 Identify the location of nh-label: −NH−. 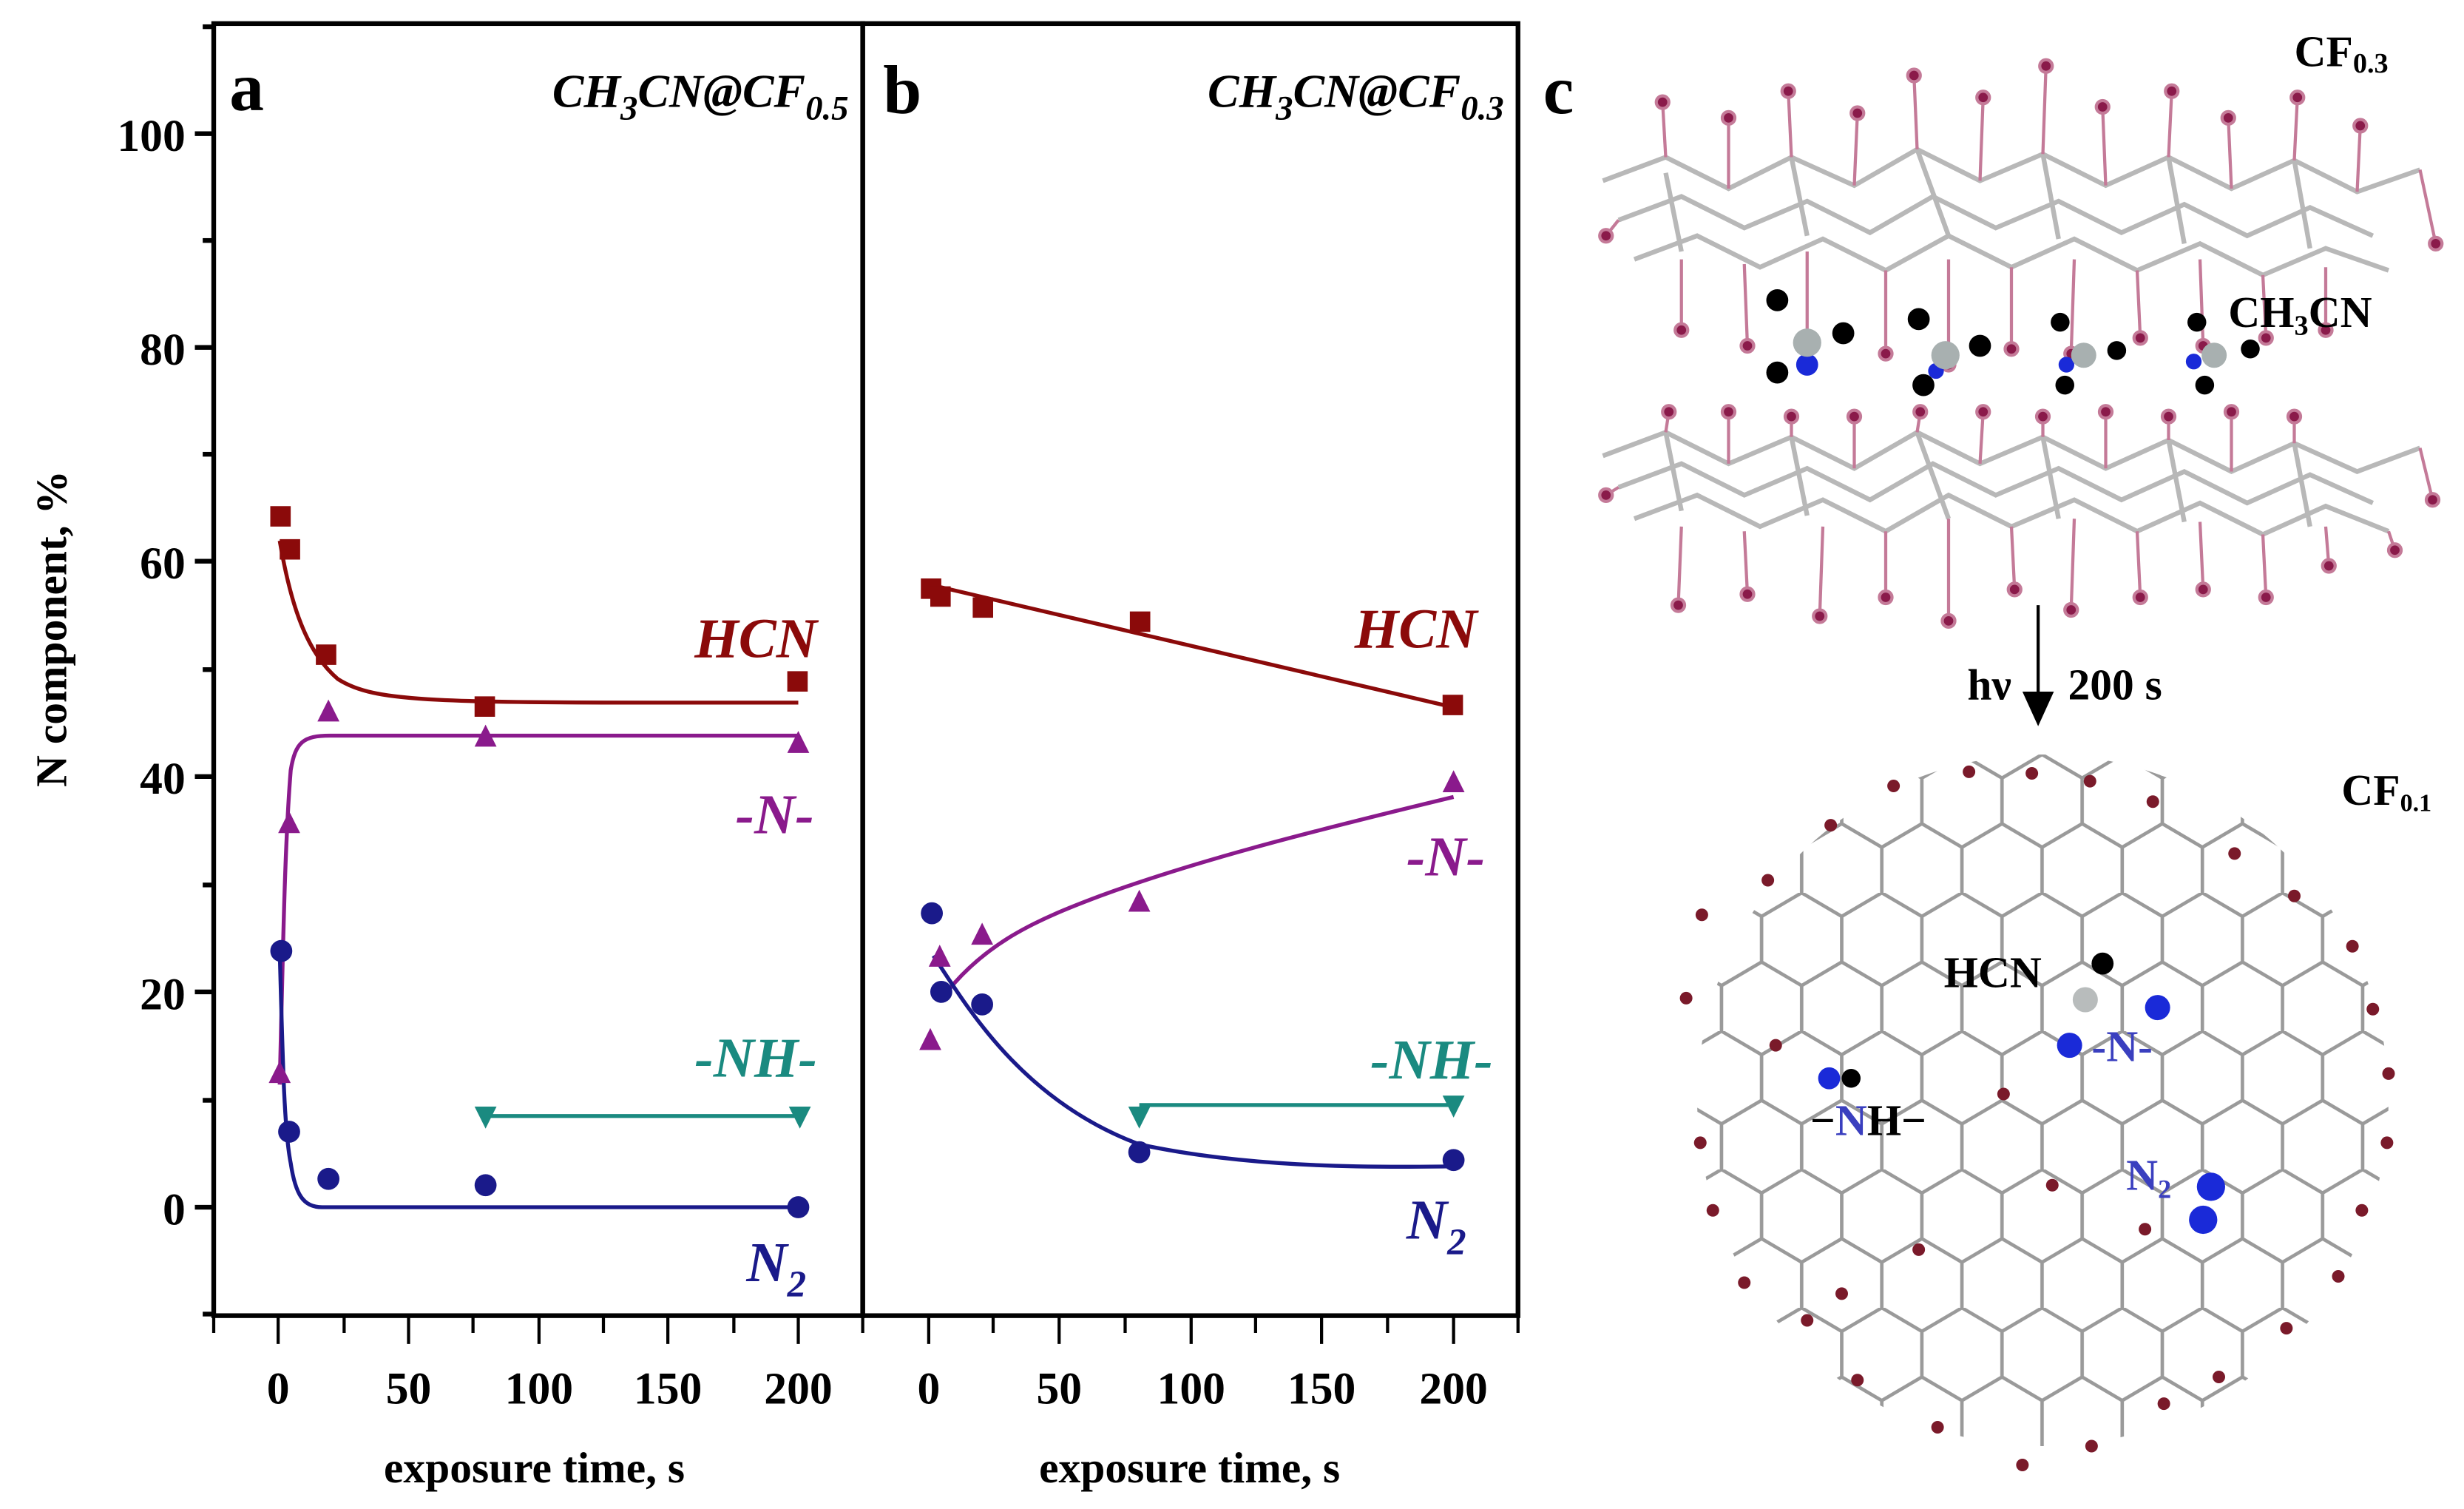
(1868, 1120).